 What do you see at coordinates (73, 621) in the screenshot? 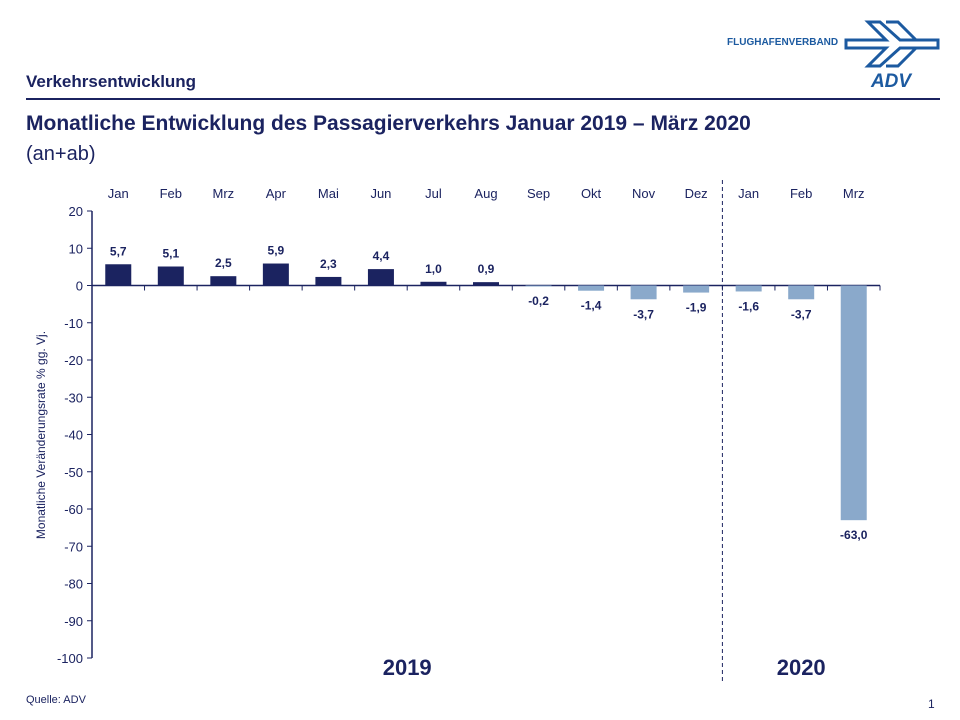
I see `y-tick-label: -90` at bounding box center [73, 621].